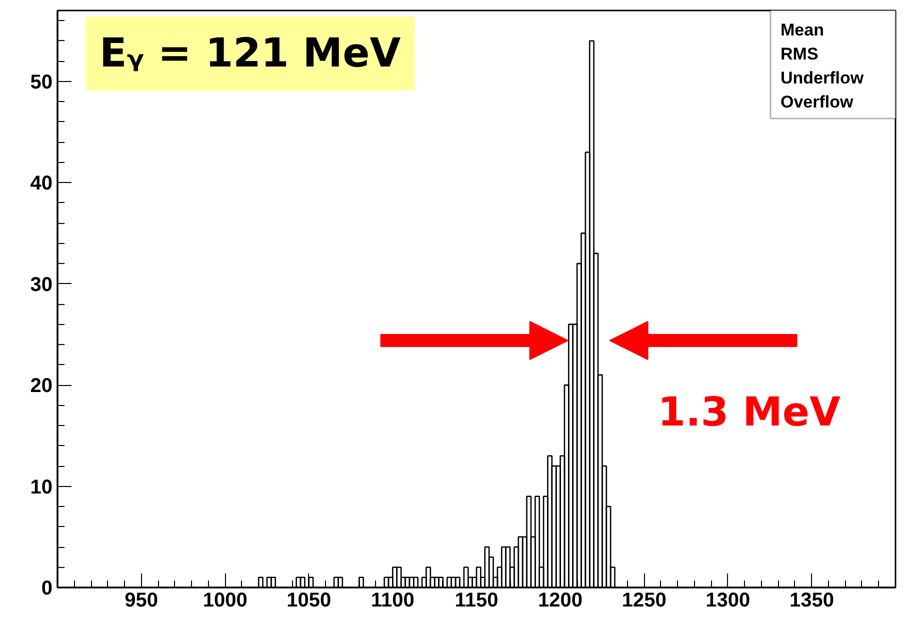 Image resolution: width=909 pixels, height=621 pixels. Describe the element at coordinates (141, 601) in the screenshot. I see `x-tick-label: 950` at that location.